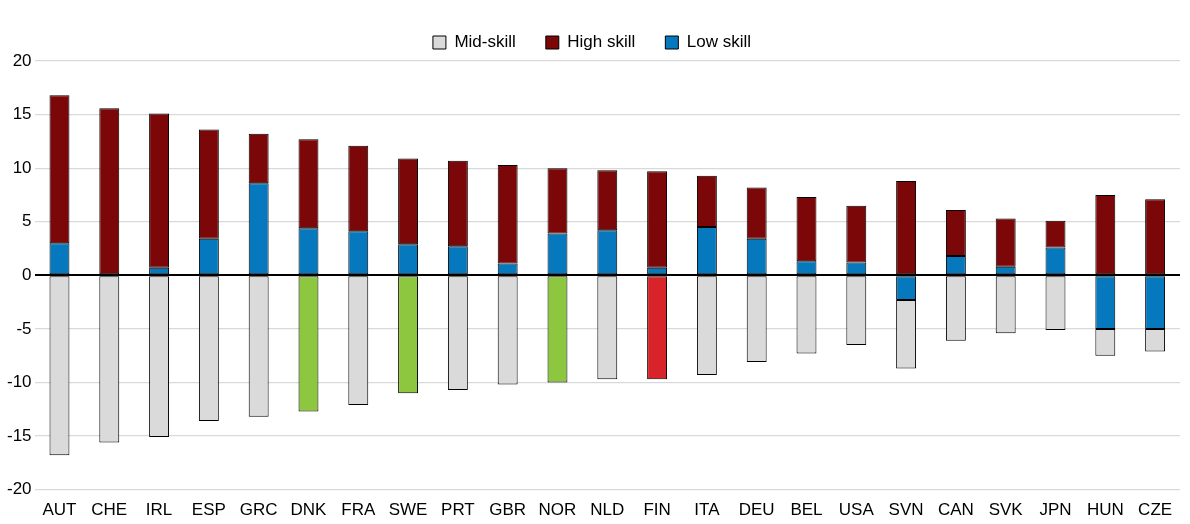 This screenshot has width=1190, height=524. Describe the element at coordinates (258, 510) in the screenshot. I see `x-tick-label: GRC` at that location.